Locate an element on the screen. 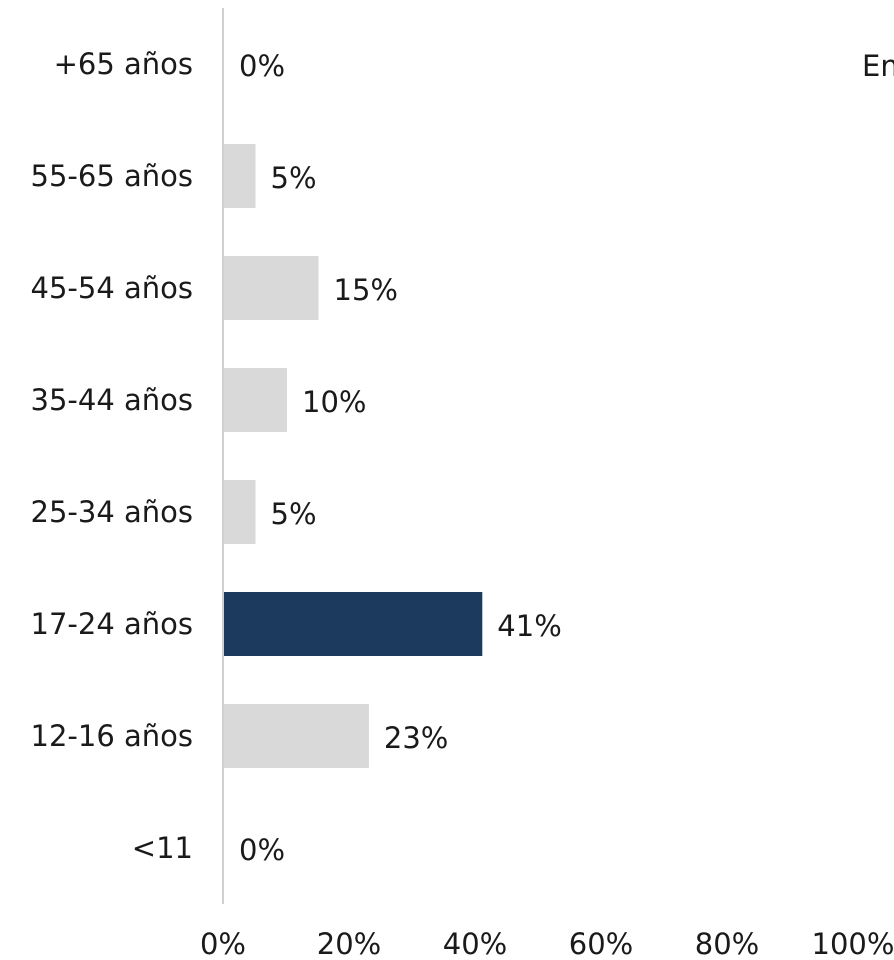 This screenshot has width=894, height=960. x-tick-label-20: 20% is located at coordinates (349, 943).